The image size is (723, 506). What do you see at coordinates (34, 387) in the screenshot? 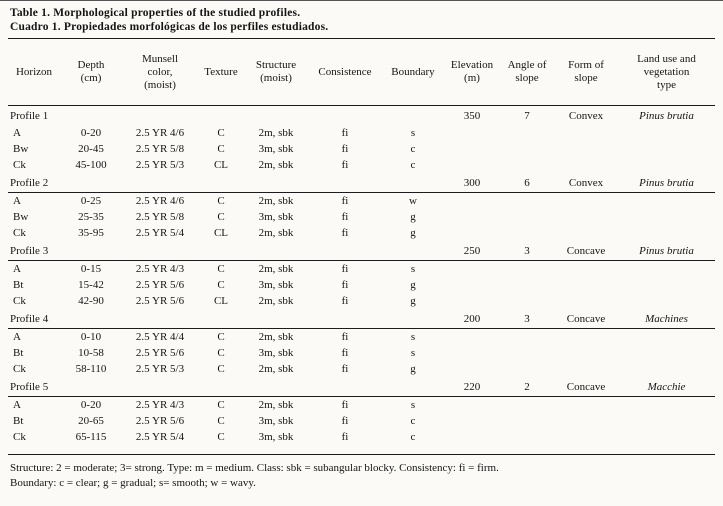
I see `profile-name: Profile 5` at bounding box center [34, 387].